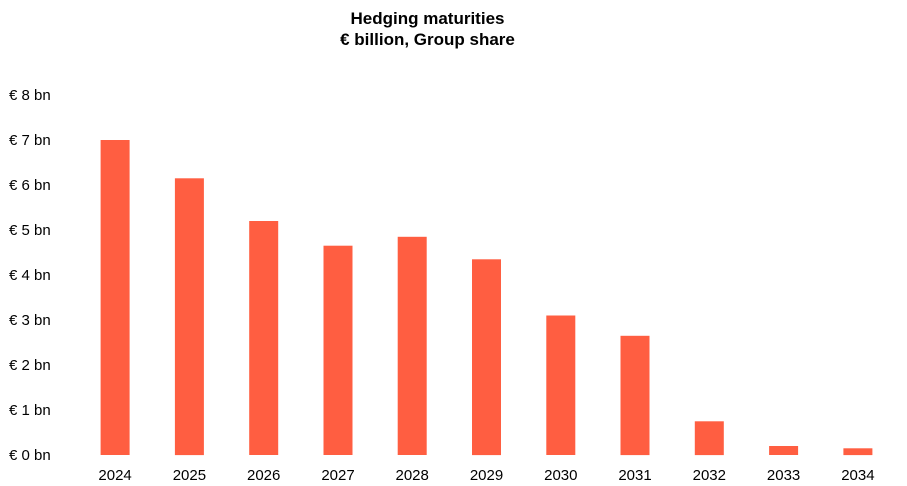 The height and width of the screenshot is (486, 907). Describe the element at coordinates (784, 450) in the screenshot. I see `bar-2033` at that location.